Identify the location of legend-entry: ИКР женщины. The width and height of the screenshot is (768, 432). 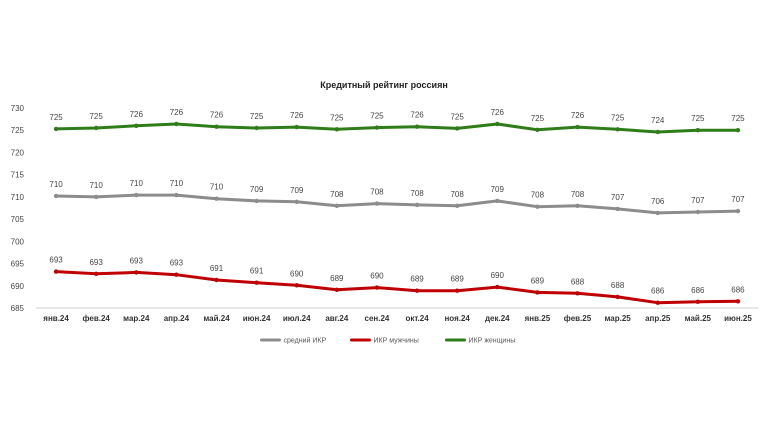
(492, 341).